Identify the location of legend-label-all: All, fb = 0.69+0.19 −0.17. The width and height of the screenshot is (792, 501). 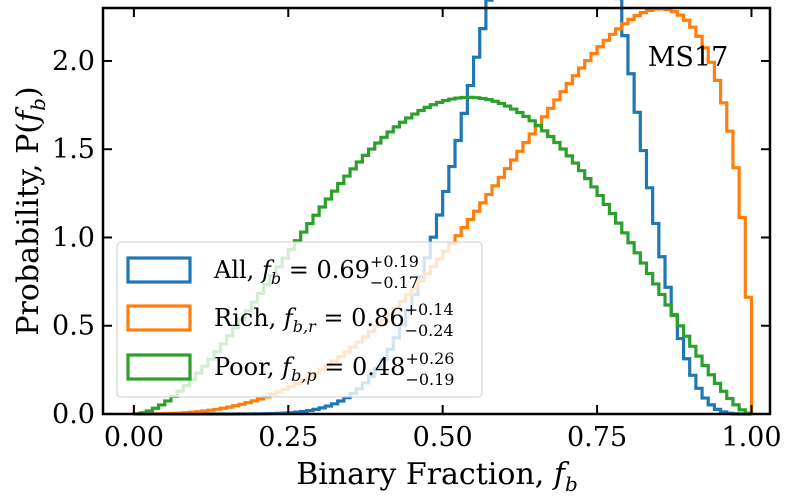
(316, 272).